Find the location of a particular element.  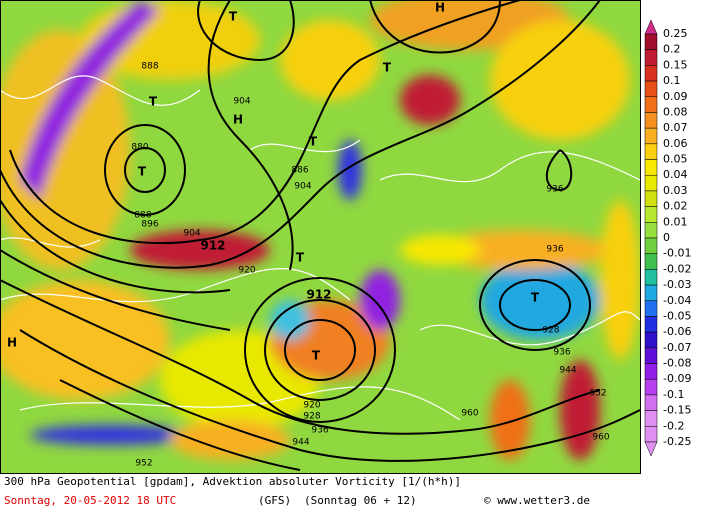

contour-label: 880 is located at coordinates (139, 148).